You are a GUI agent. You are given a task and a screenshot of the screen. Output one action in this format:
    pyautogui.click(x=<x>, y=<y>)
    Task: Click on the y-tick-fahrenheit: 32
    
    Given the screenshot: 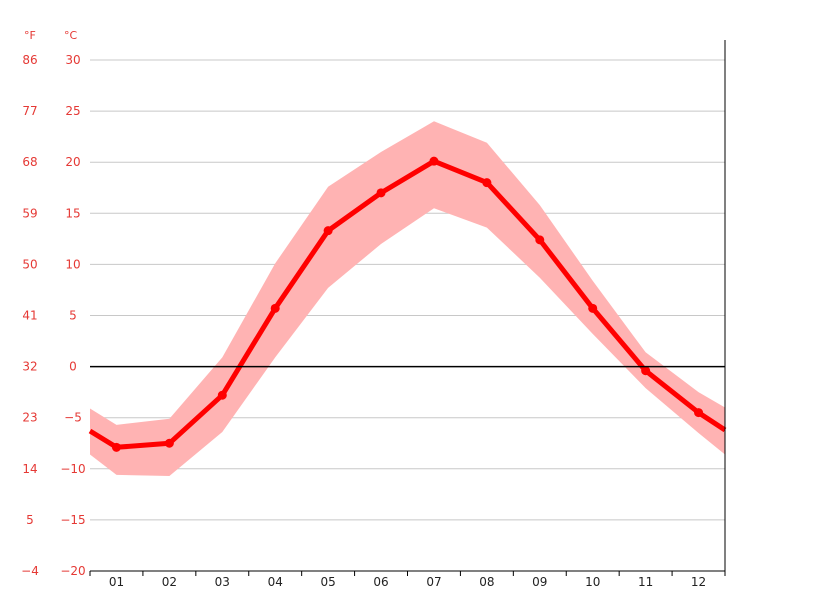 What is the action you would take?
    pyautogui.click(x=29, y=367)
    